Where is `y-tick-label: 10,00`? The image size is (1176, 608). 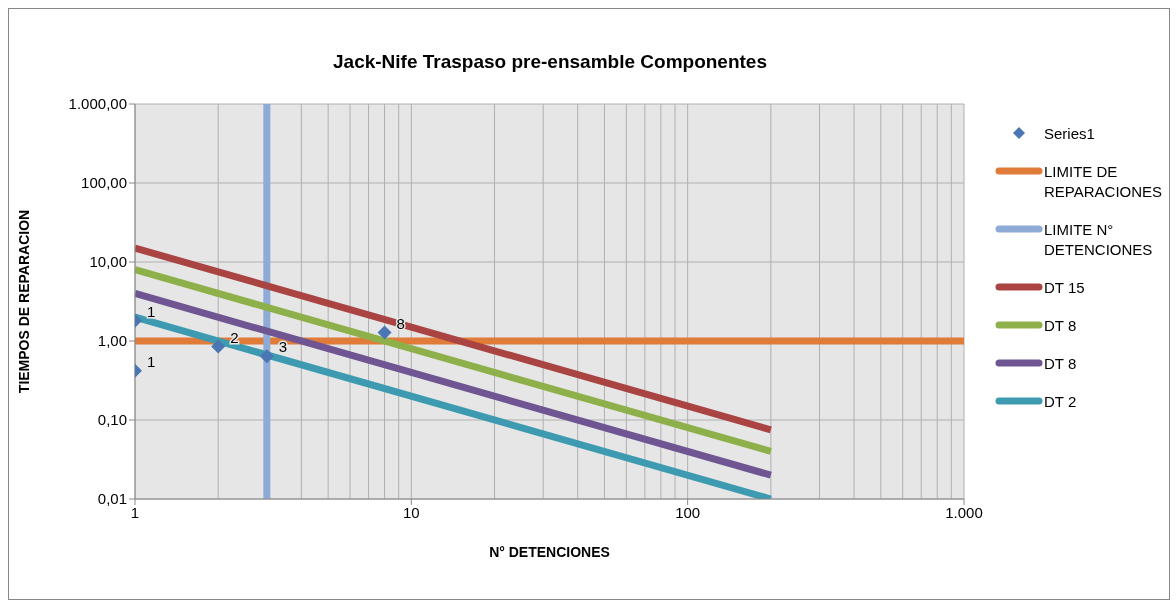 y-tick-label: 10,00 is located at coordinates (108, 262).